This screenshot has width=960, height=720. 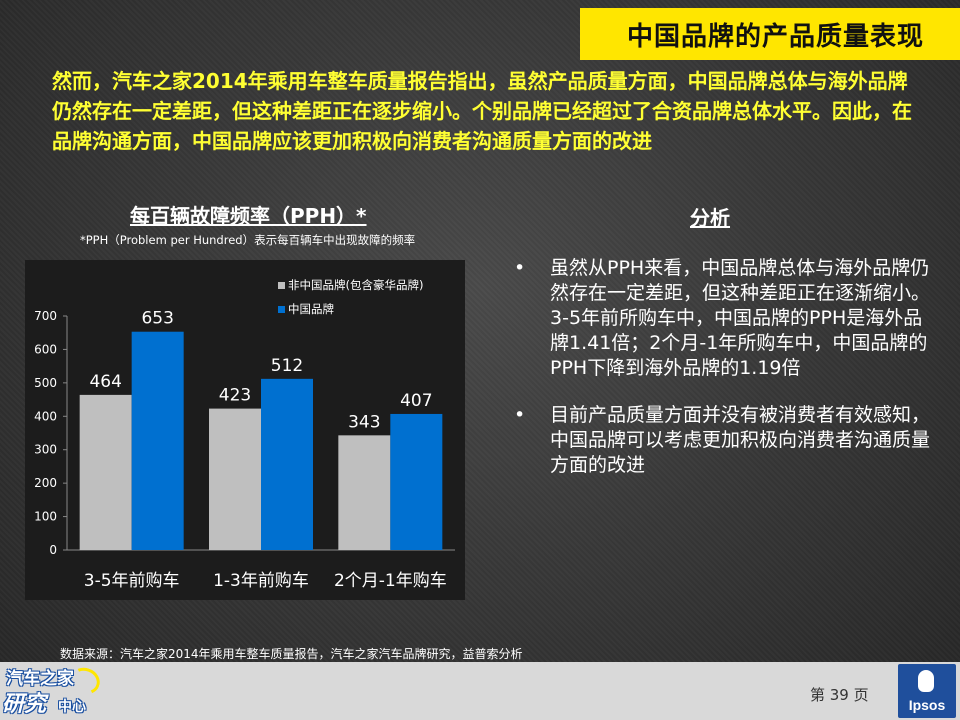 I want to click on y-tick-label: 200, so click(x=45, y=483).